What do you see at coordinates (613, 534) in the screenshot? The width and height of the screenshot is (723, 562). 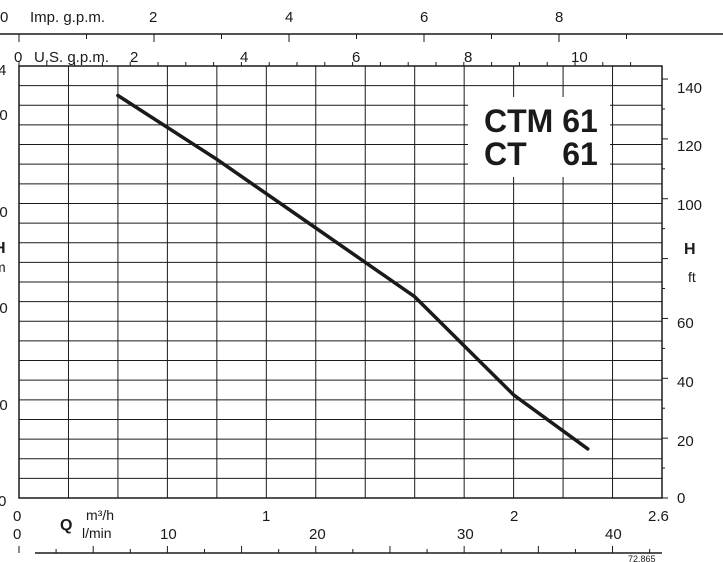 I see `lmin-tick-40: 40` at bounding box center [613, 534].